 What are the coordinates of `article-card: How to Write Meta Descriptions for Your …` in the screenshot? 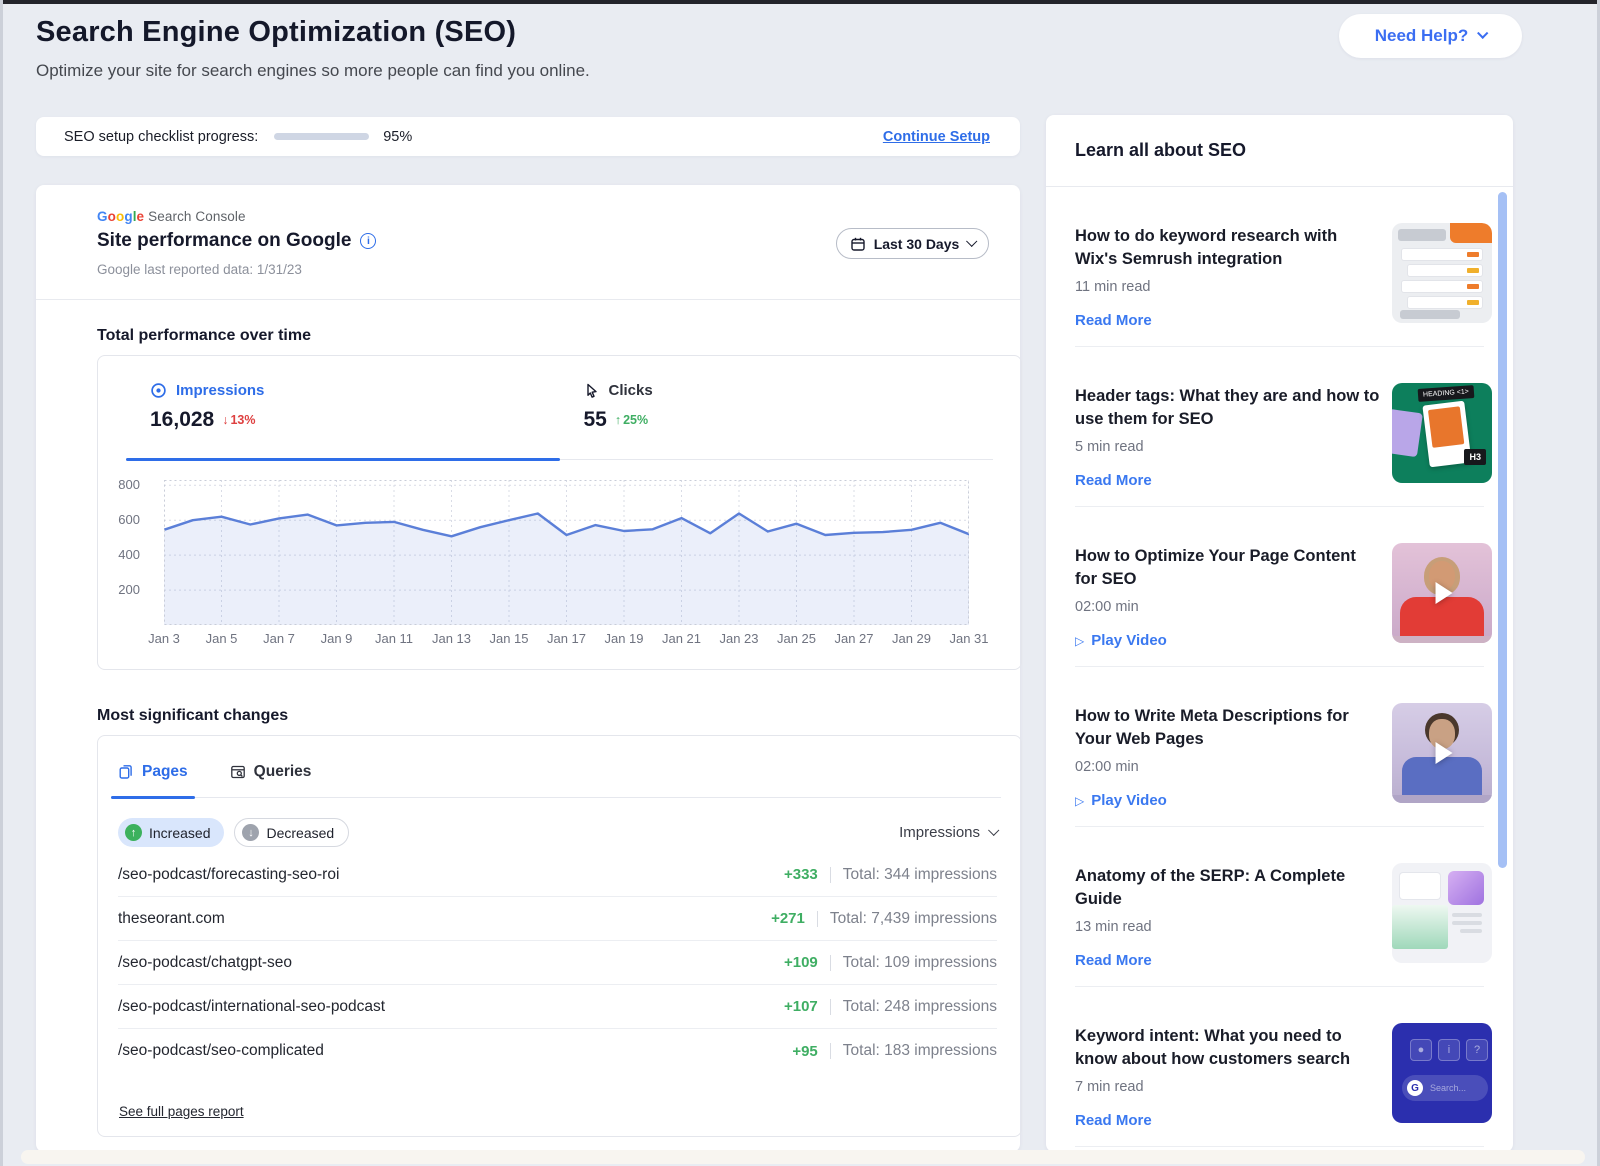 It's located at (1283, 747).